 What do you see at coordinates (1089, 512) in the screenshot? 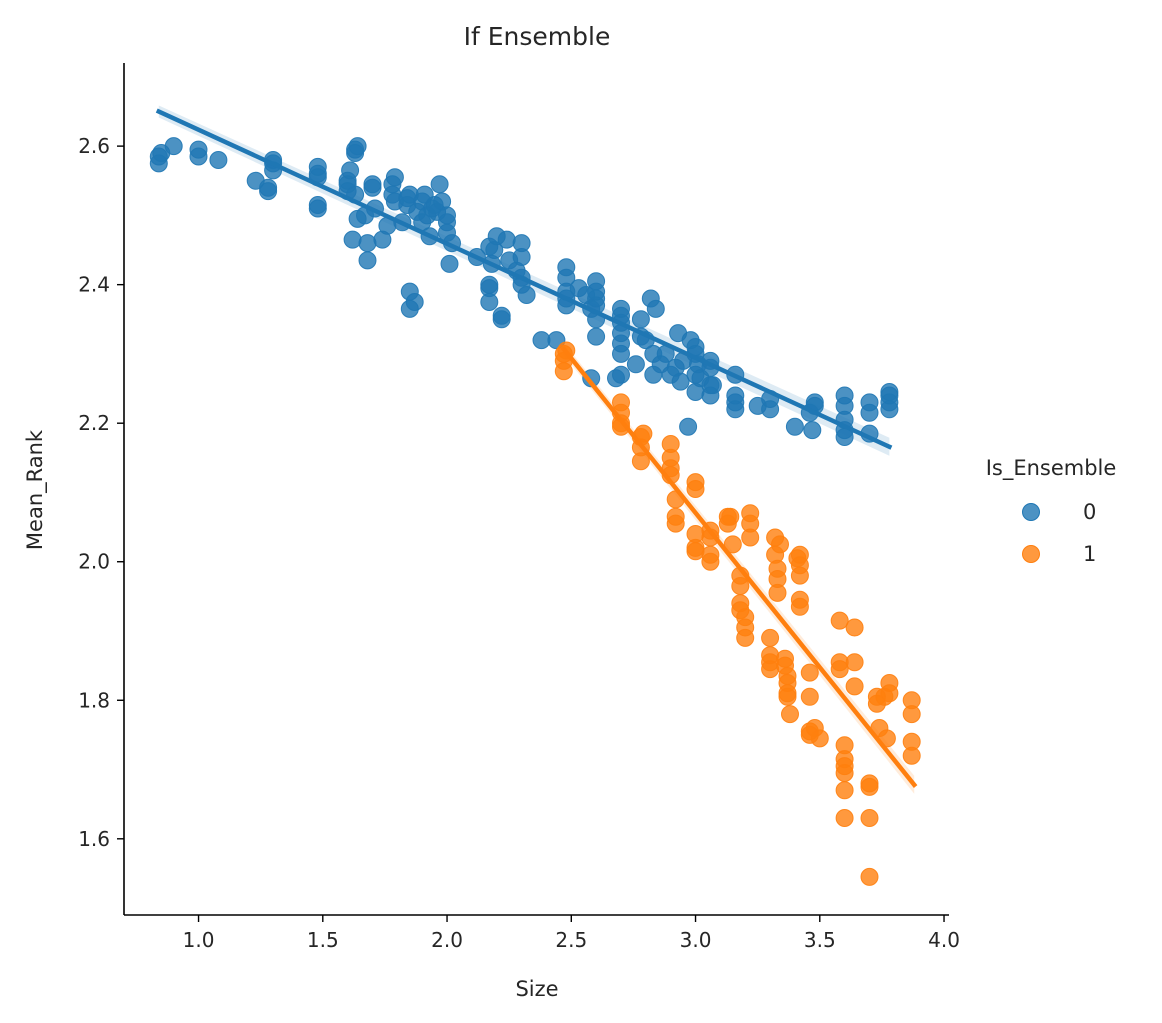
I see `legend-label-series-0: 0` at bounding box center [1089, 512].